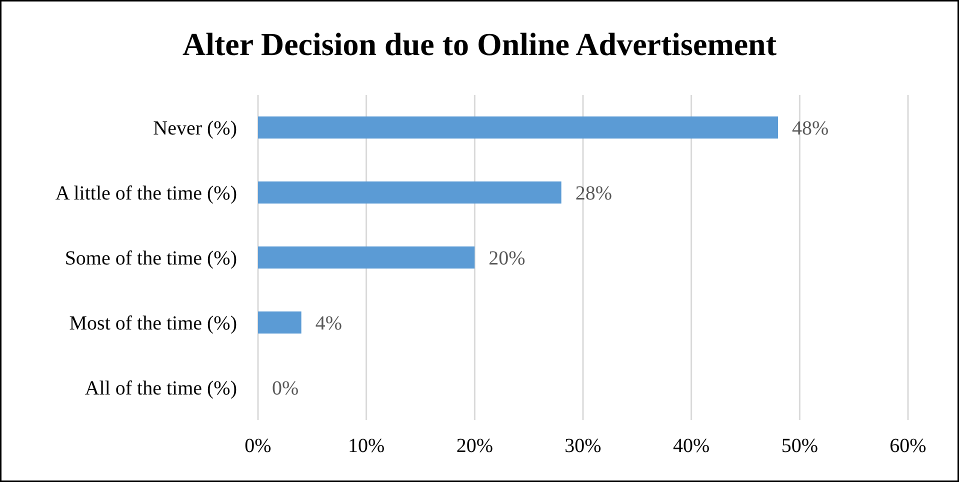  I want to click on x-tick-label: 10%, so click(366, 446).